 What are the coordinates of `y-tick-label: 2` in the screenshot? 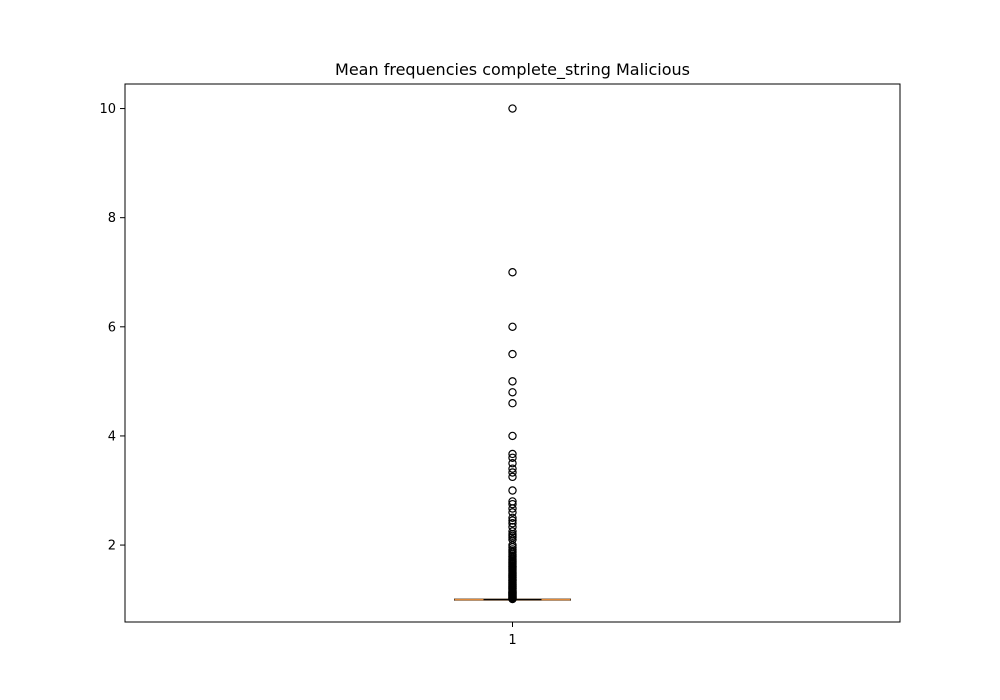 It's located at (112, 546).